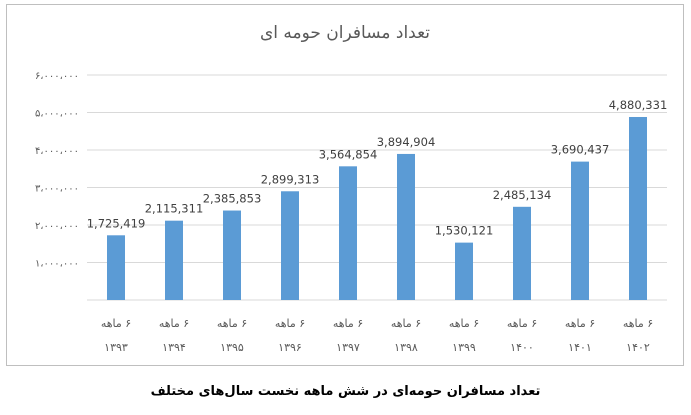  Describe the element at coordinates (57, 226) in the screenshot. I see `y-tick-label: ۲،۰۰۰،۰۰۰` at that location.